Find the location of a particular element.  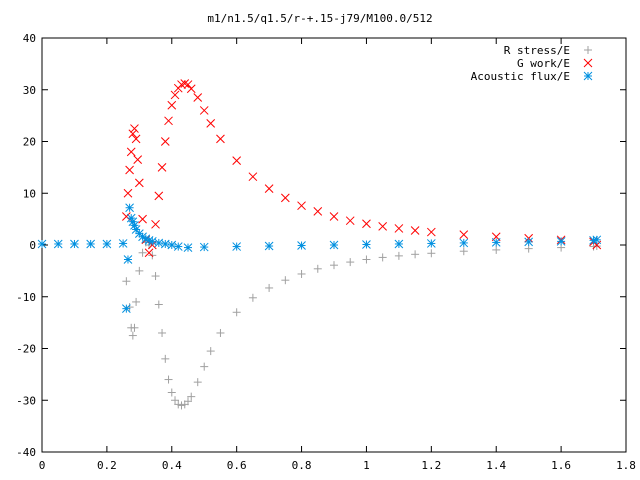

y-tick-label: -10 is located at coordinates (26, 297).